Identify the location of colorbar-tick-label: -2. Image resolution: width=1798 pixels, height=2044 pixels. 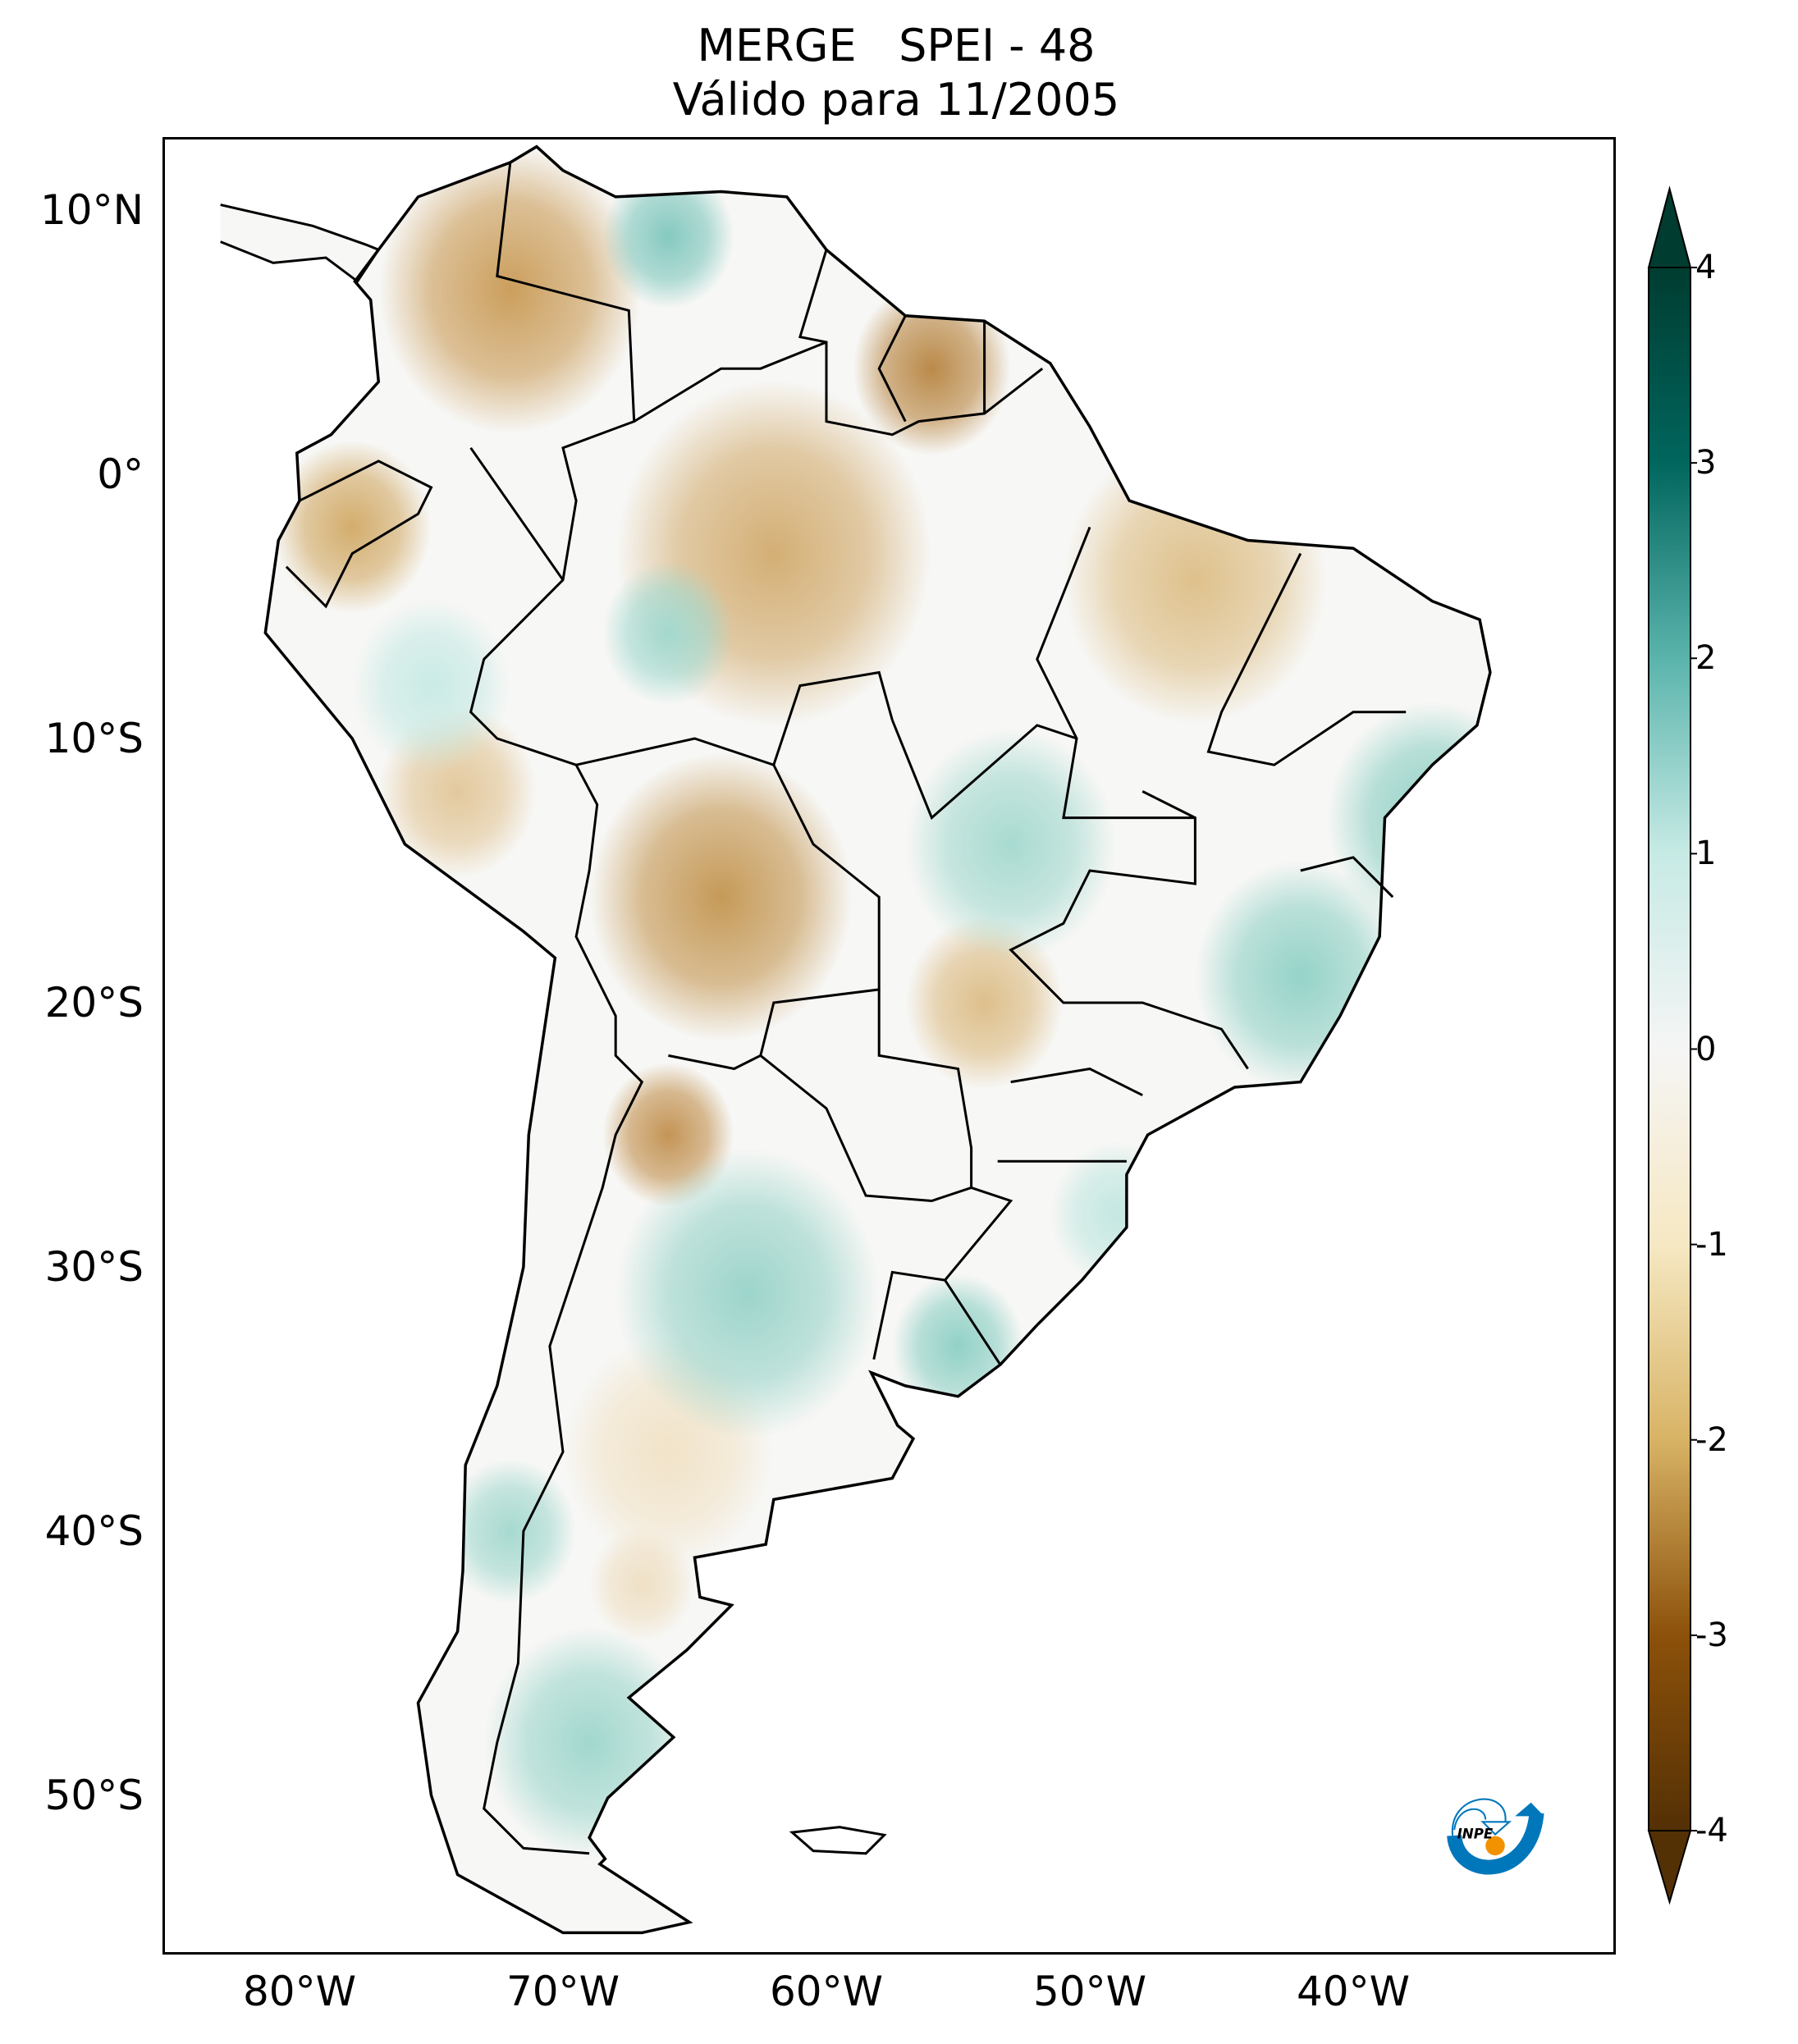
(1711, 1439).